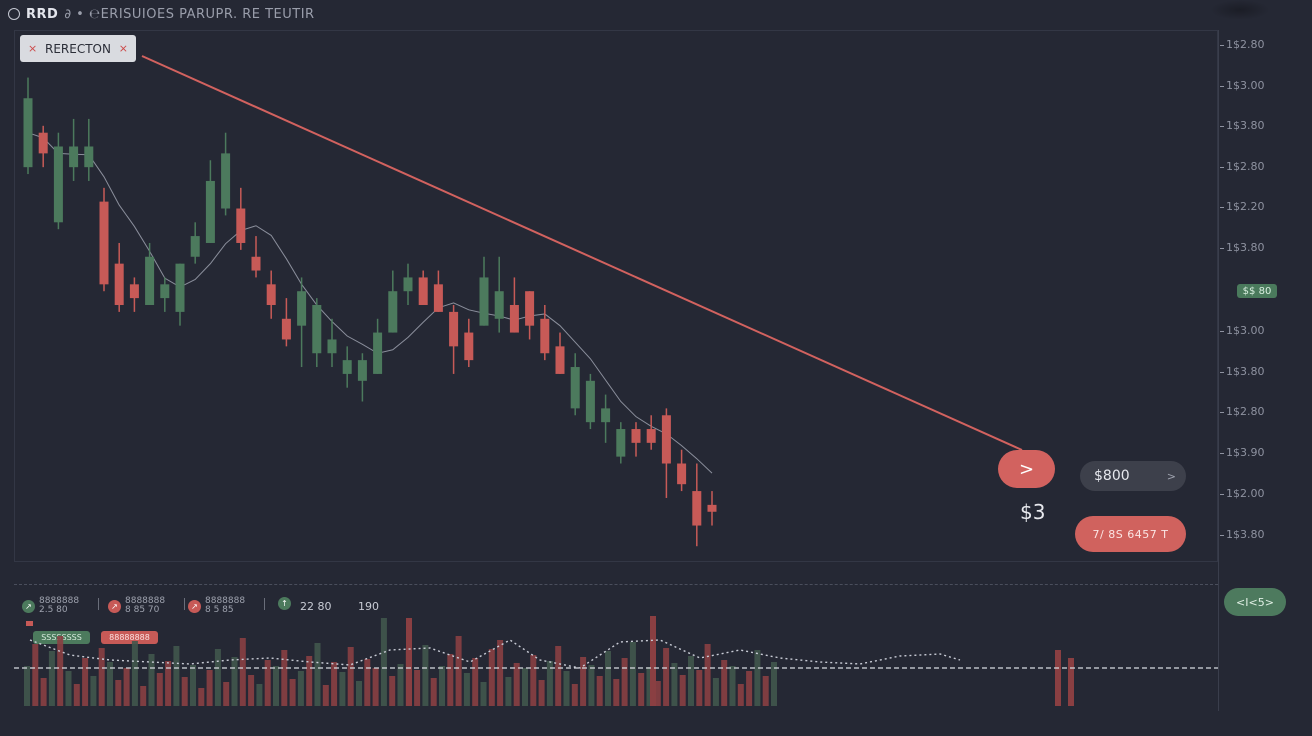 The width and height of the screenshot is (1312, 736). I want to click on indicator-line2: 8 5 85, so click(219, 610).